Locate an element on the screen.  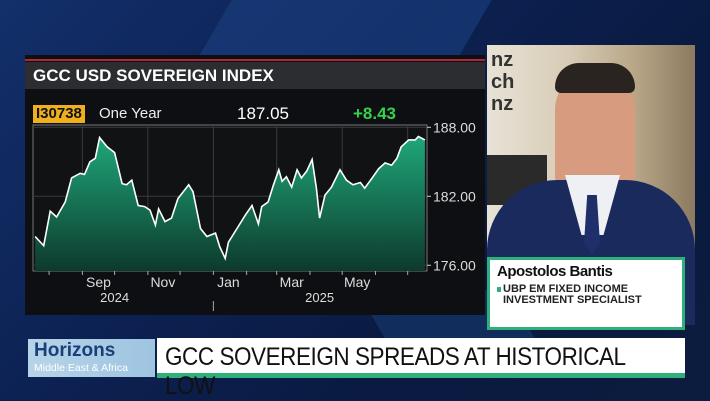
guest-hair is located at coordinates (595, 78).